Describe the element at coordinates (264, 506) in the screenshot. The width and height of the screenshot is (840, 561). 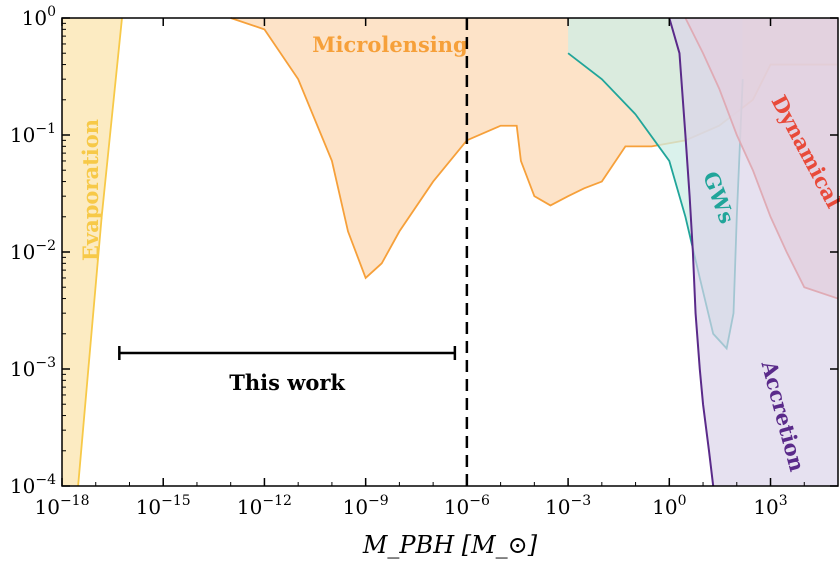
I see `x-tick-label: 10⁻¹²` at that location.